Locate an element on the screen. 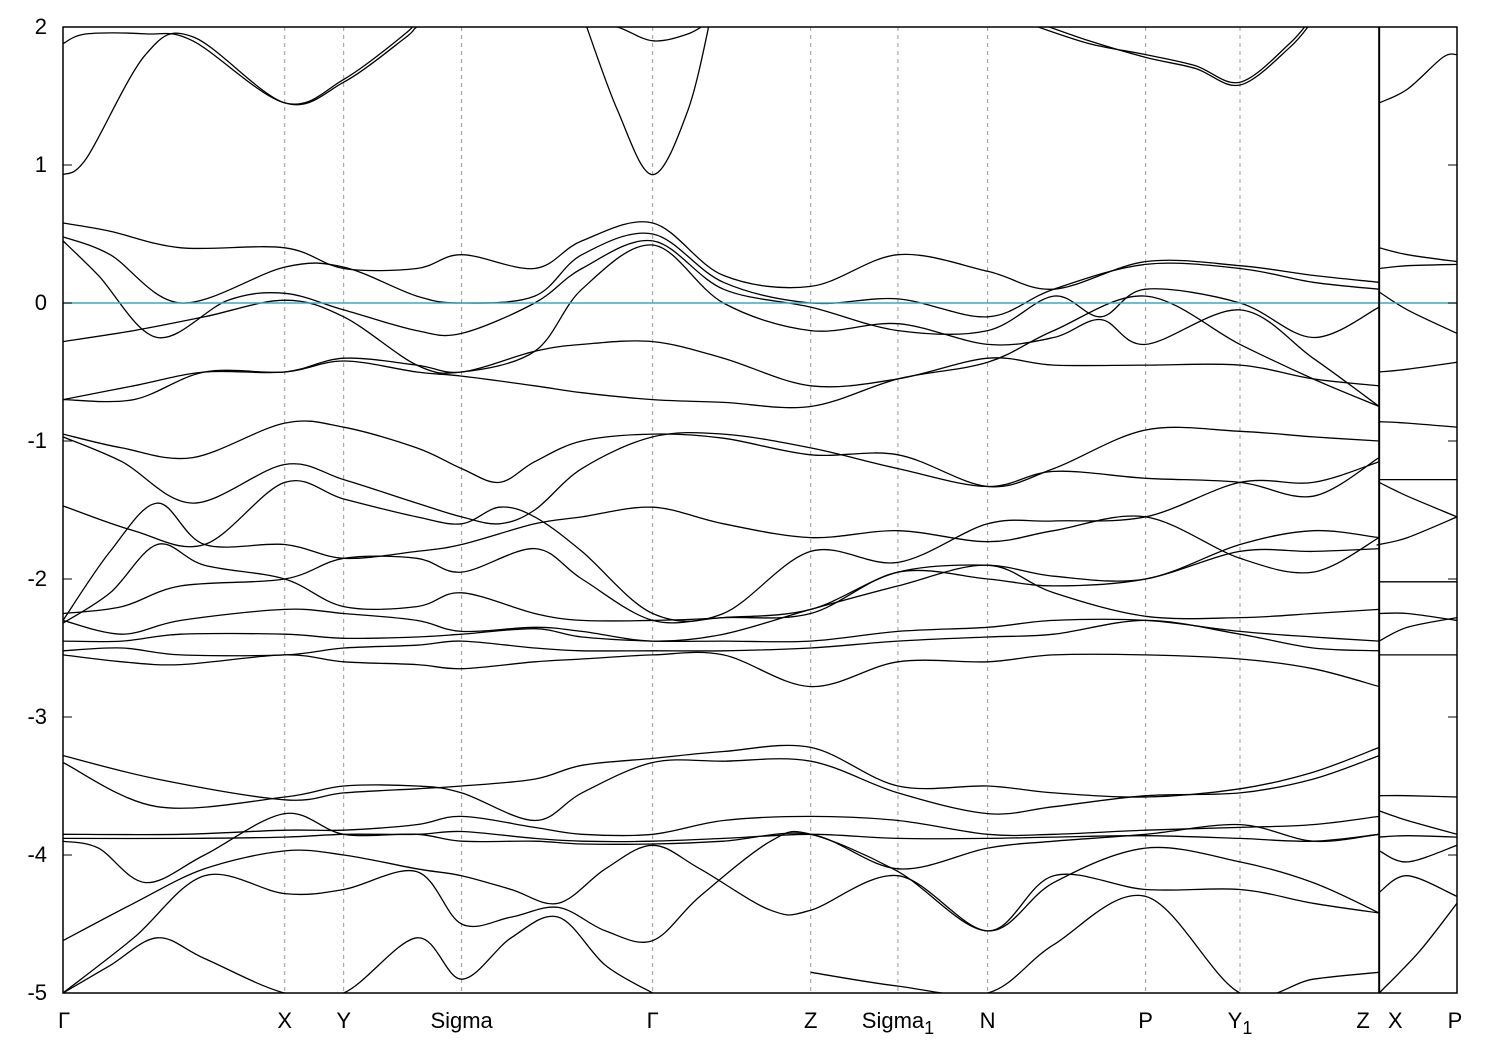  y-tick-label: 0 is located at coordinates (41, 302).